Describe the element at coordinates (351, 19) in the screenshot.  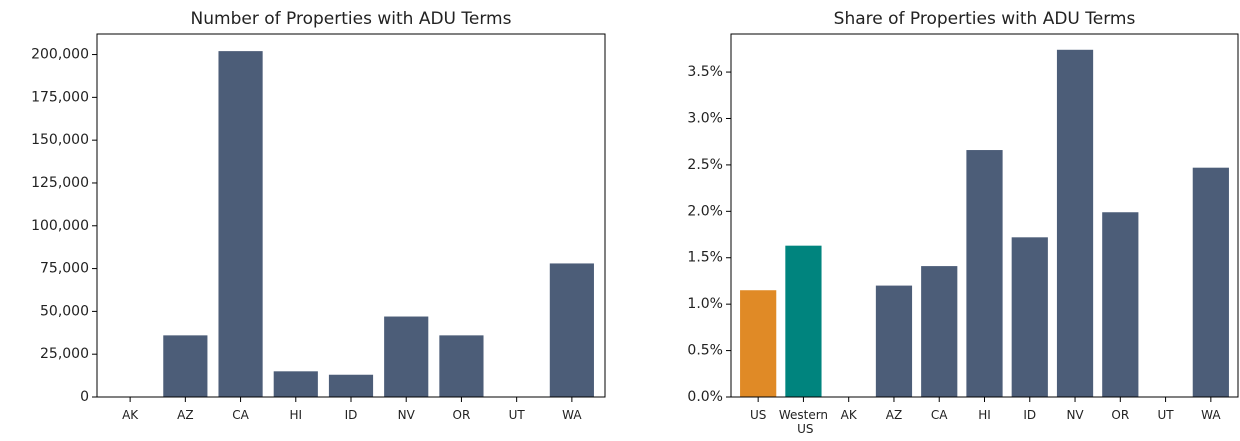
I see `chart-title: Number of Properties with ADU Terms` at that location.